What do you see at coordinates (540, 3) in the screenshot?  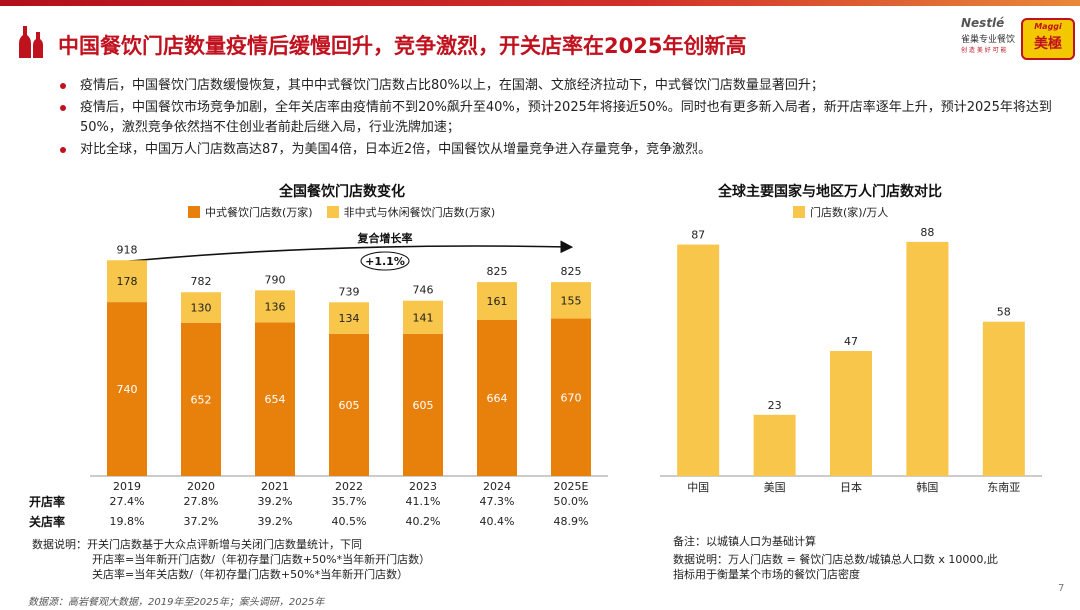 I see `top-accent-bar` at bounding box center [540, 3].